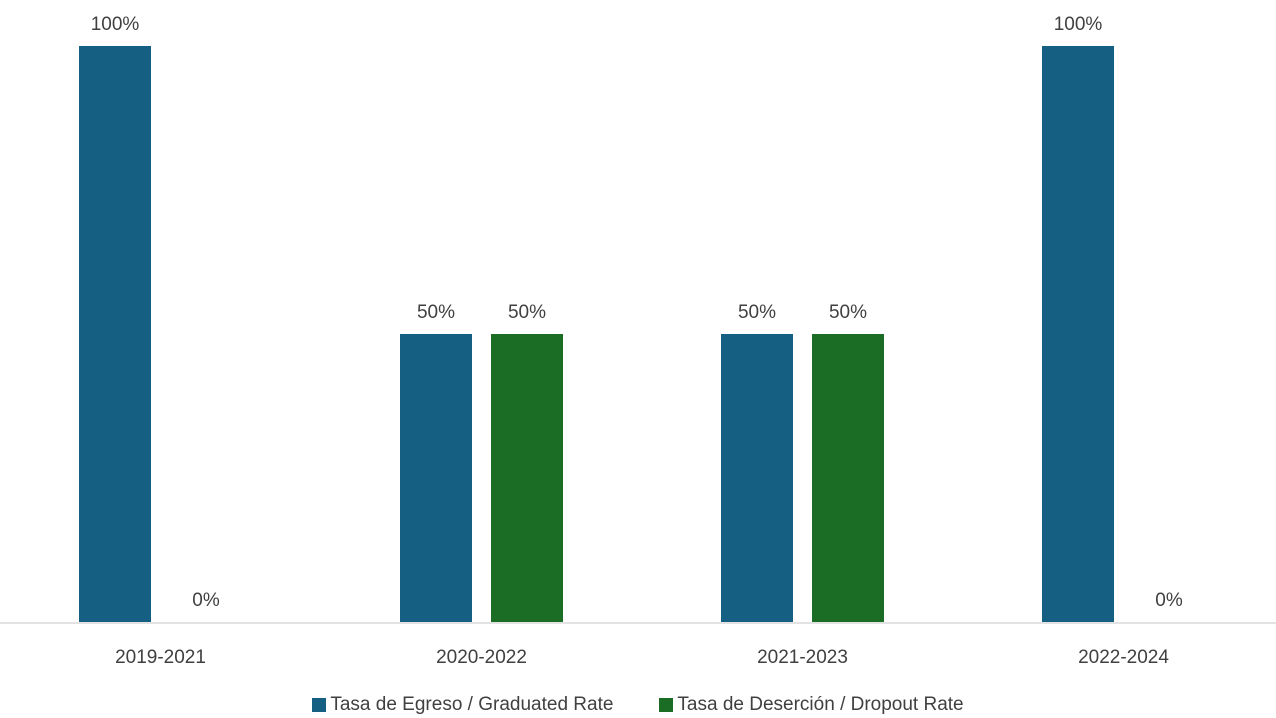 The image size is (1276, 718). I want to click on category-label: 2021-2023, so click(802, 657).